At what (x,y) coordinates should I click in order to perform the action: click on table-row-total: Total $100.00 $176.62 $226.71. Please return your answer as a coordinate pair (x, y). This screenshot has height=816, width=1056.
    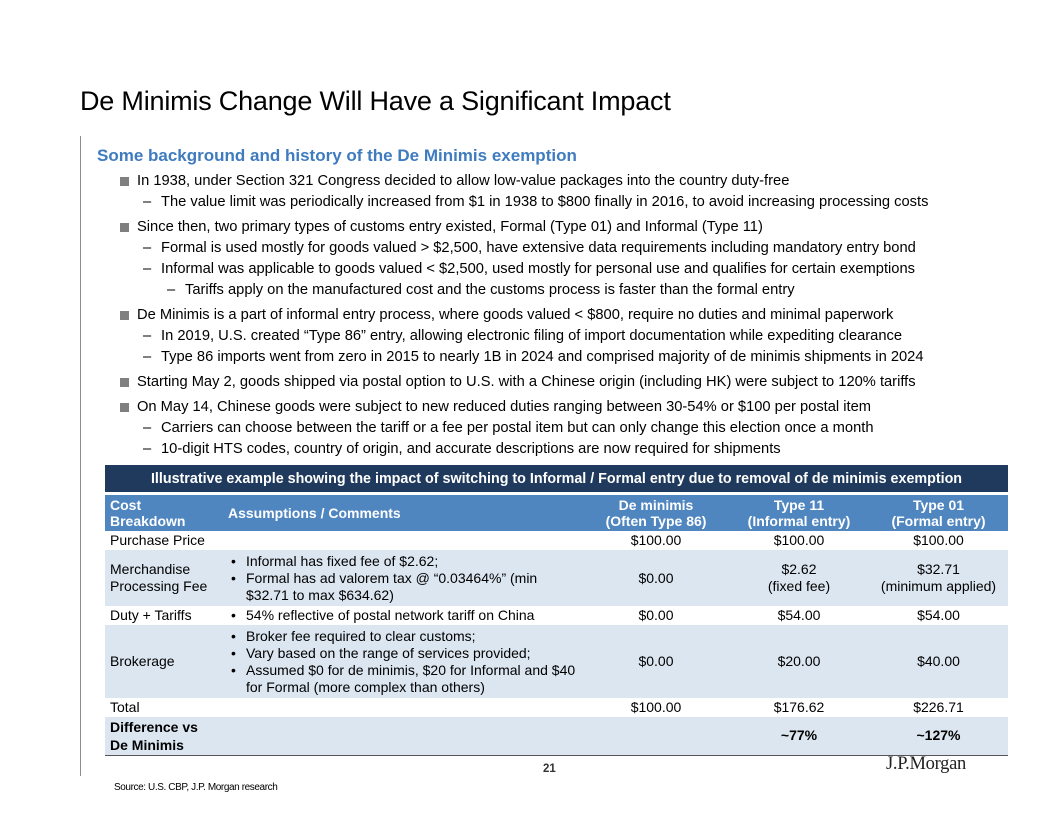
    Looking at the image, I should click on (556, 707).